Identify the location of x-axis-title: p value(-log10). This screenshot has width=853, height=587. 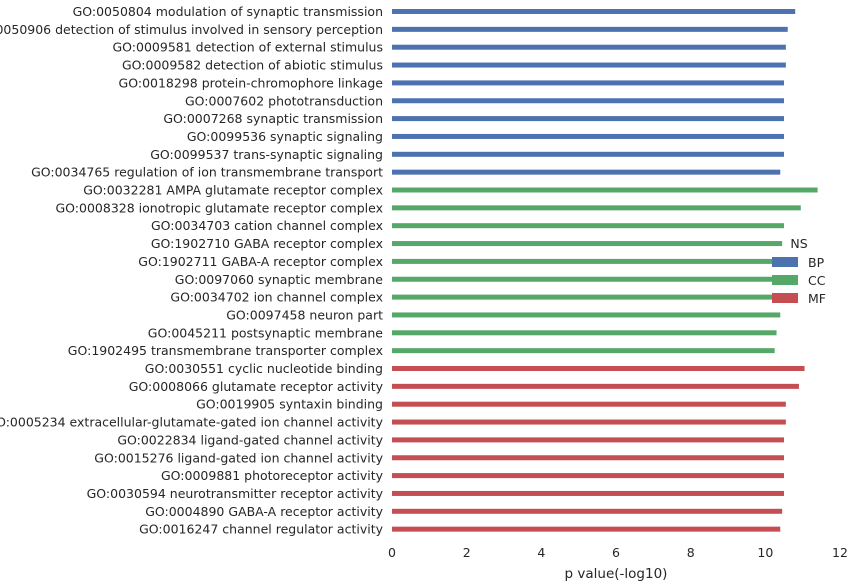
(616, 574).